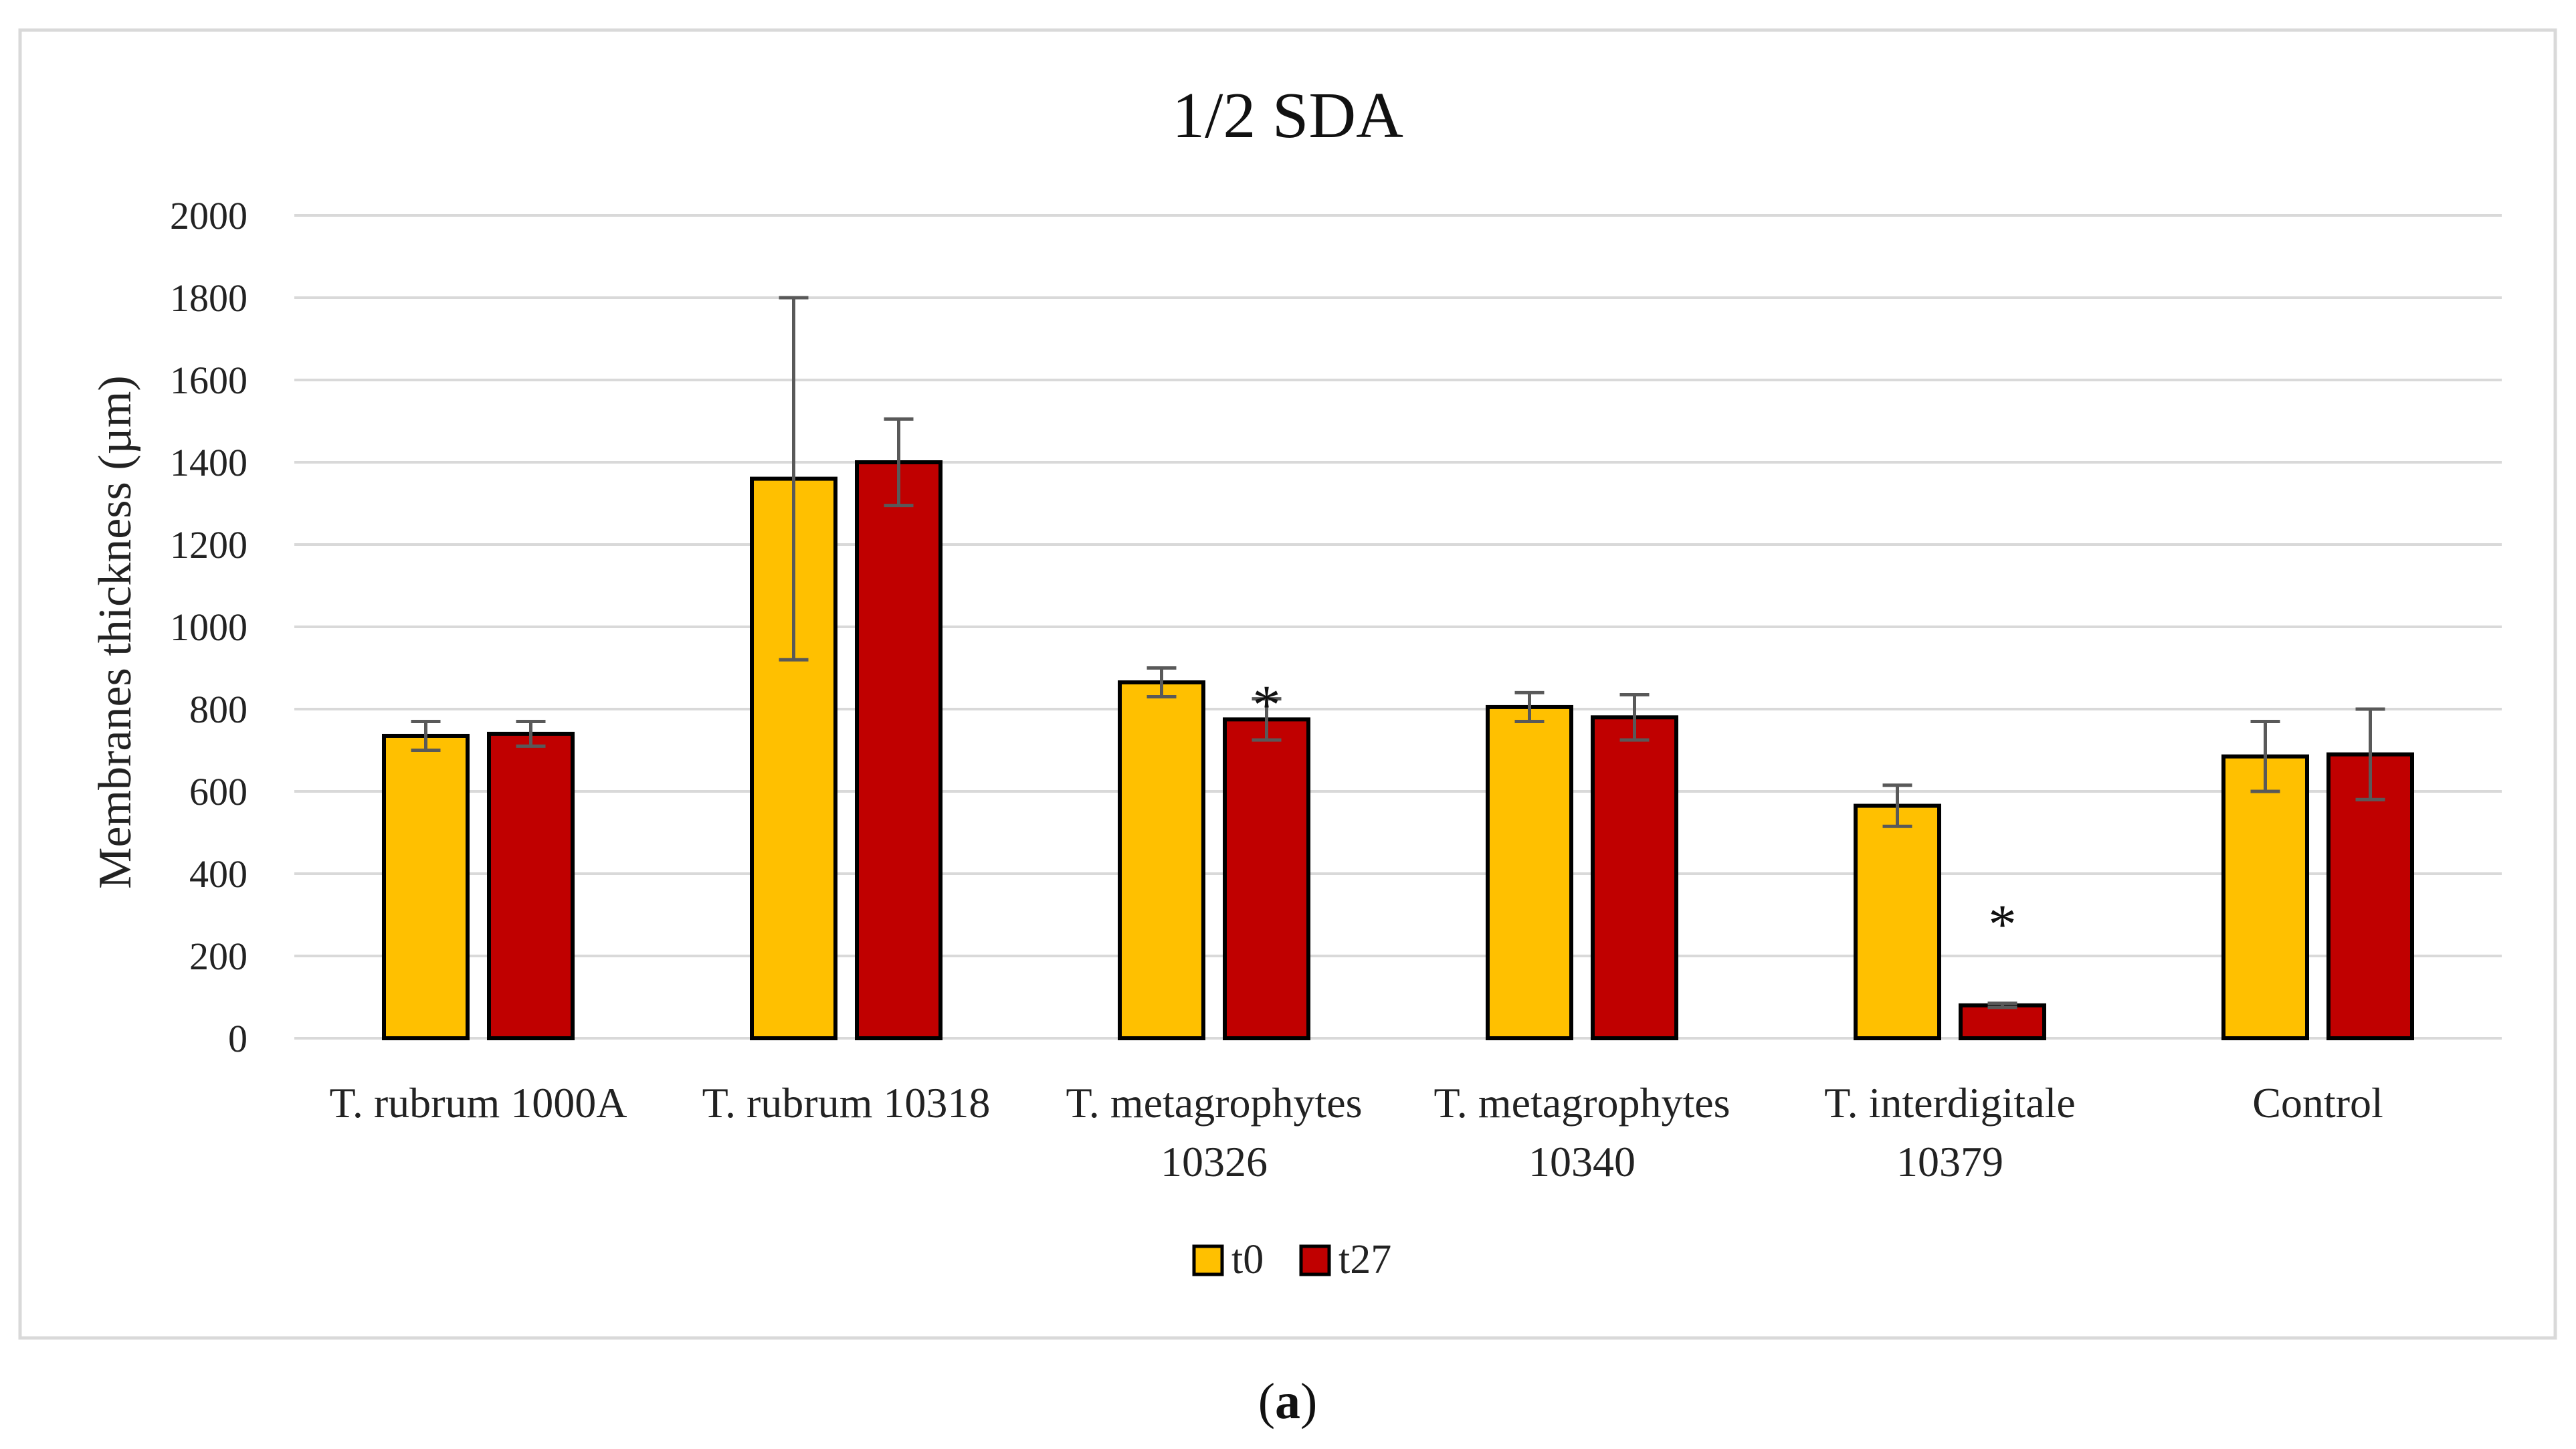 The image size is (2576, 1449). What do you see at coordinates (478, 1103) in the screenshot?
I see `category-label-0-line-0: T. rubrum 1000A` at bounding box center [478, 1103].